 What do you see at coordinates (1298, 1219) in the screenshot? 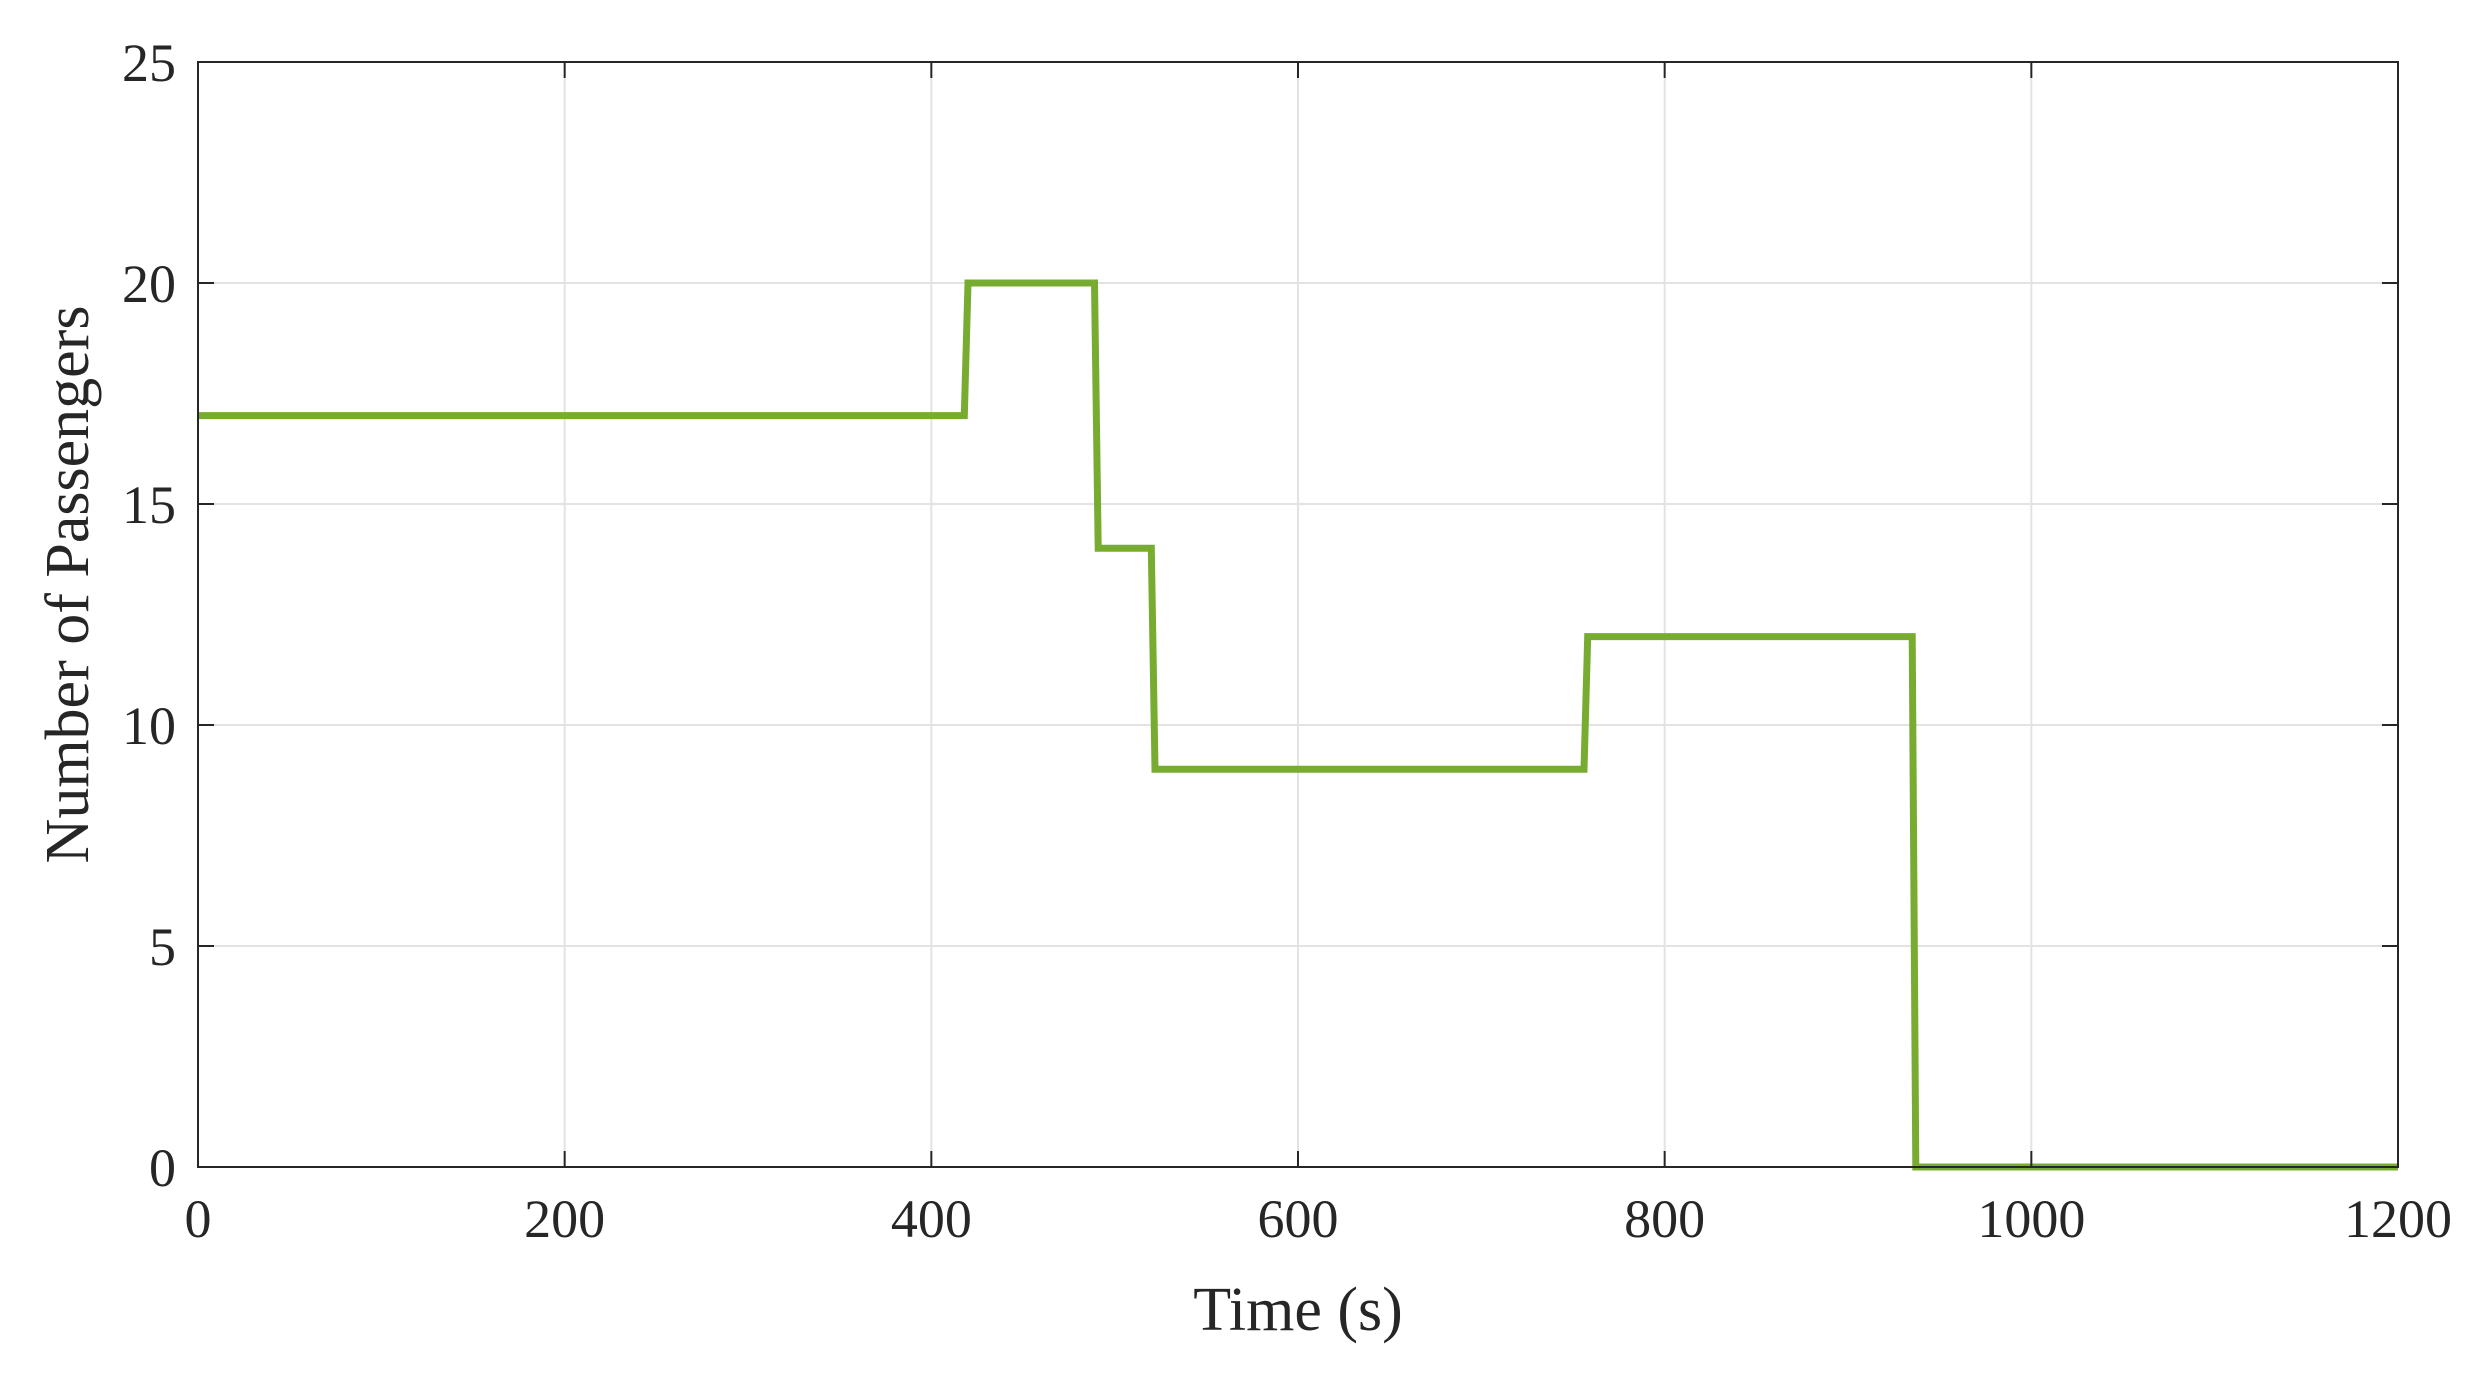
I see `x-tick-label: 600` at bounding box center [1298, 1219].